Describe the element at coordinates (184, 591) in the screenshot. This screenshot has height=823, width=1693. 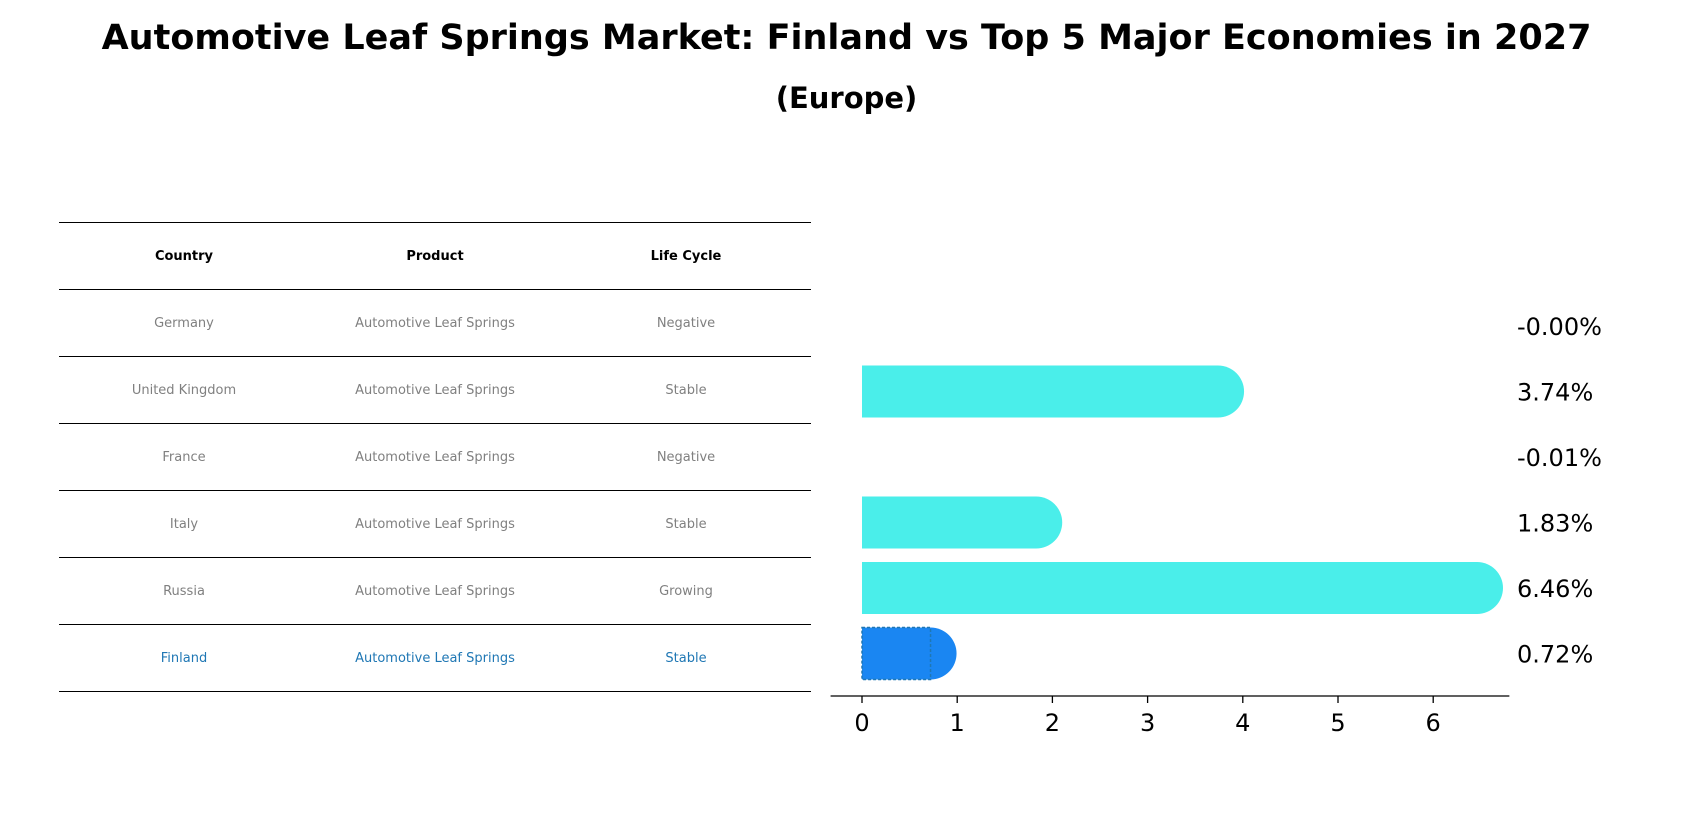
I see `cell-country: Russia` at that location.